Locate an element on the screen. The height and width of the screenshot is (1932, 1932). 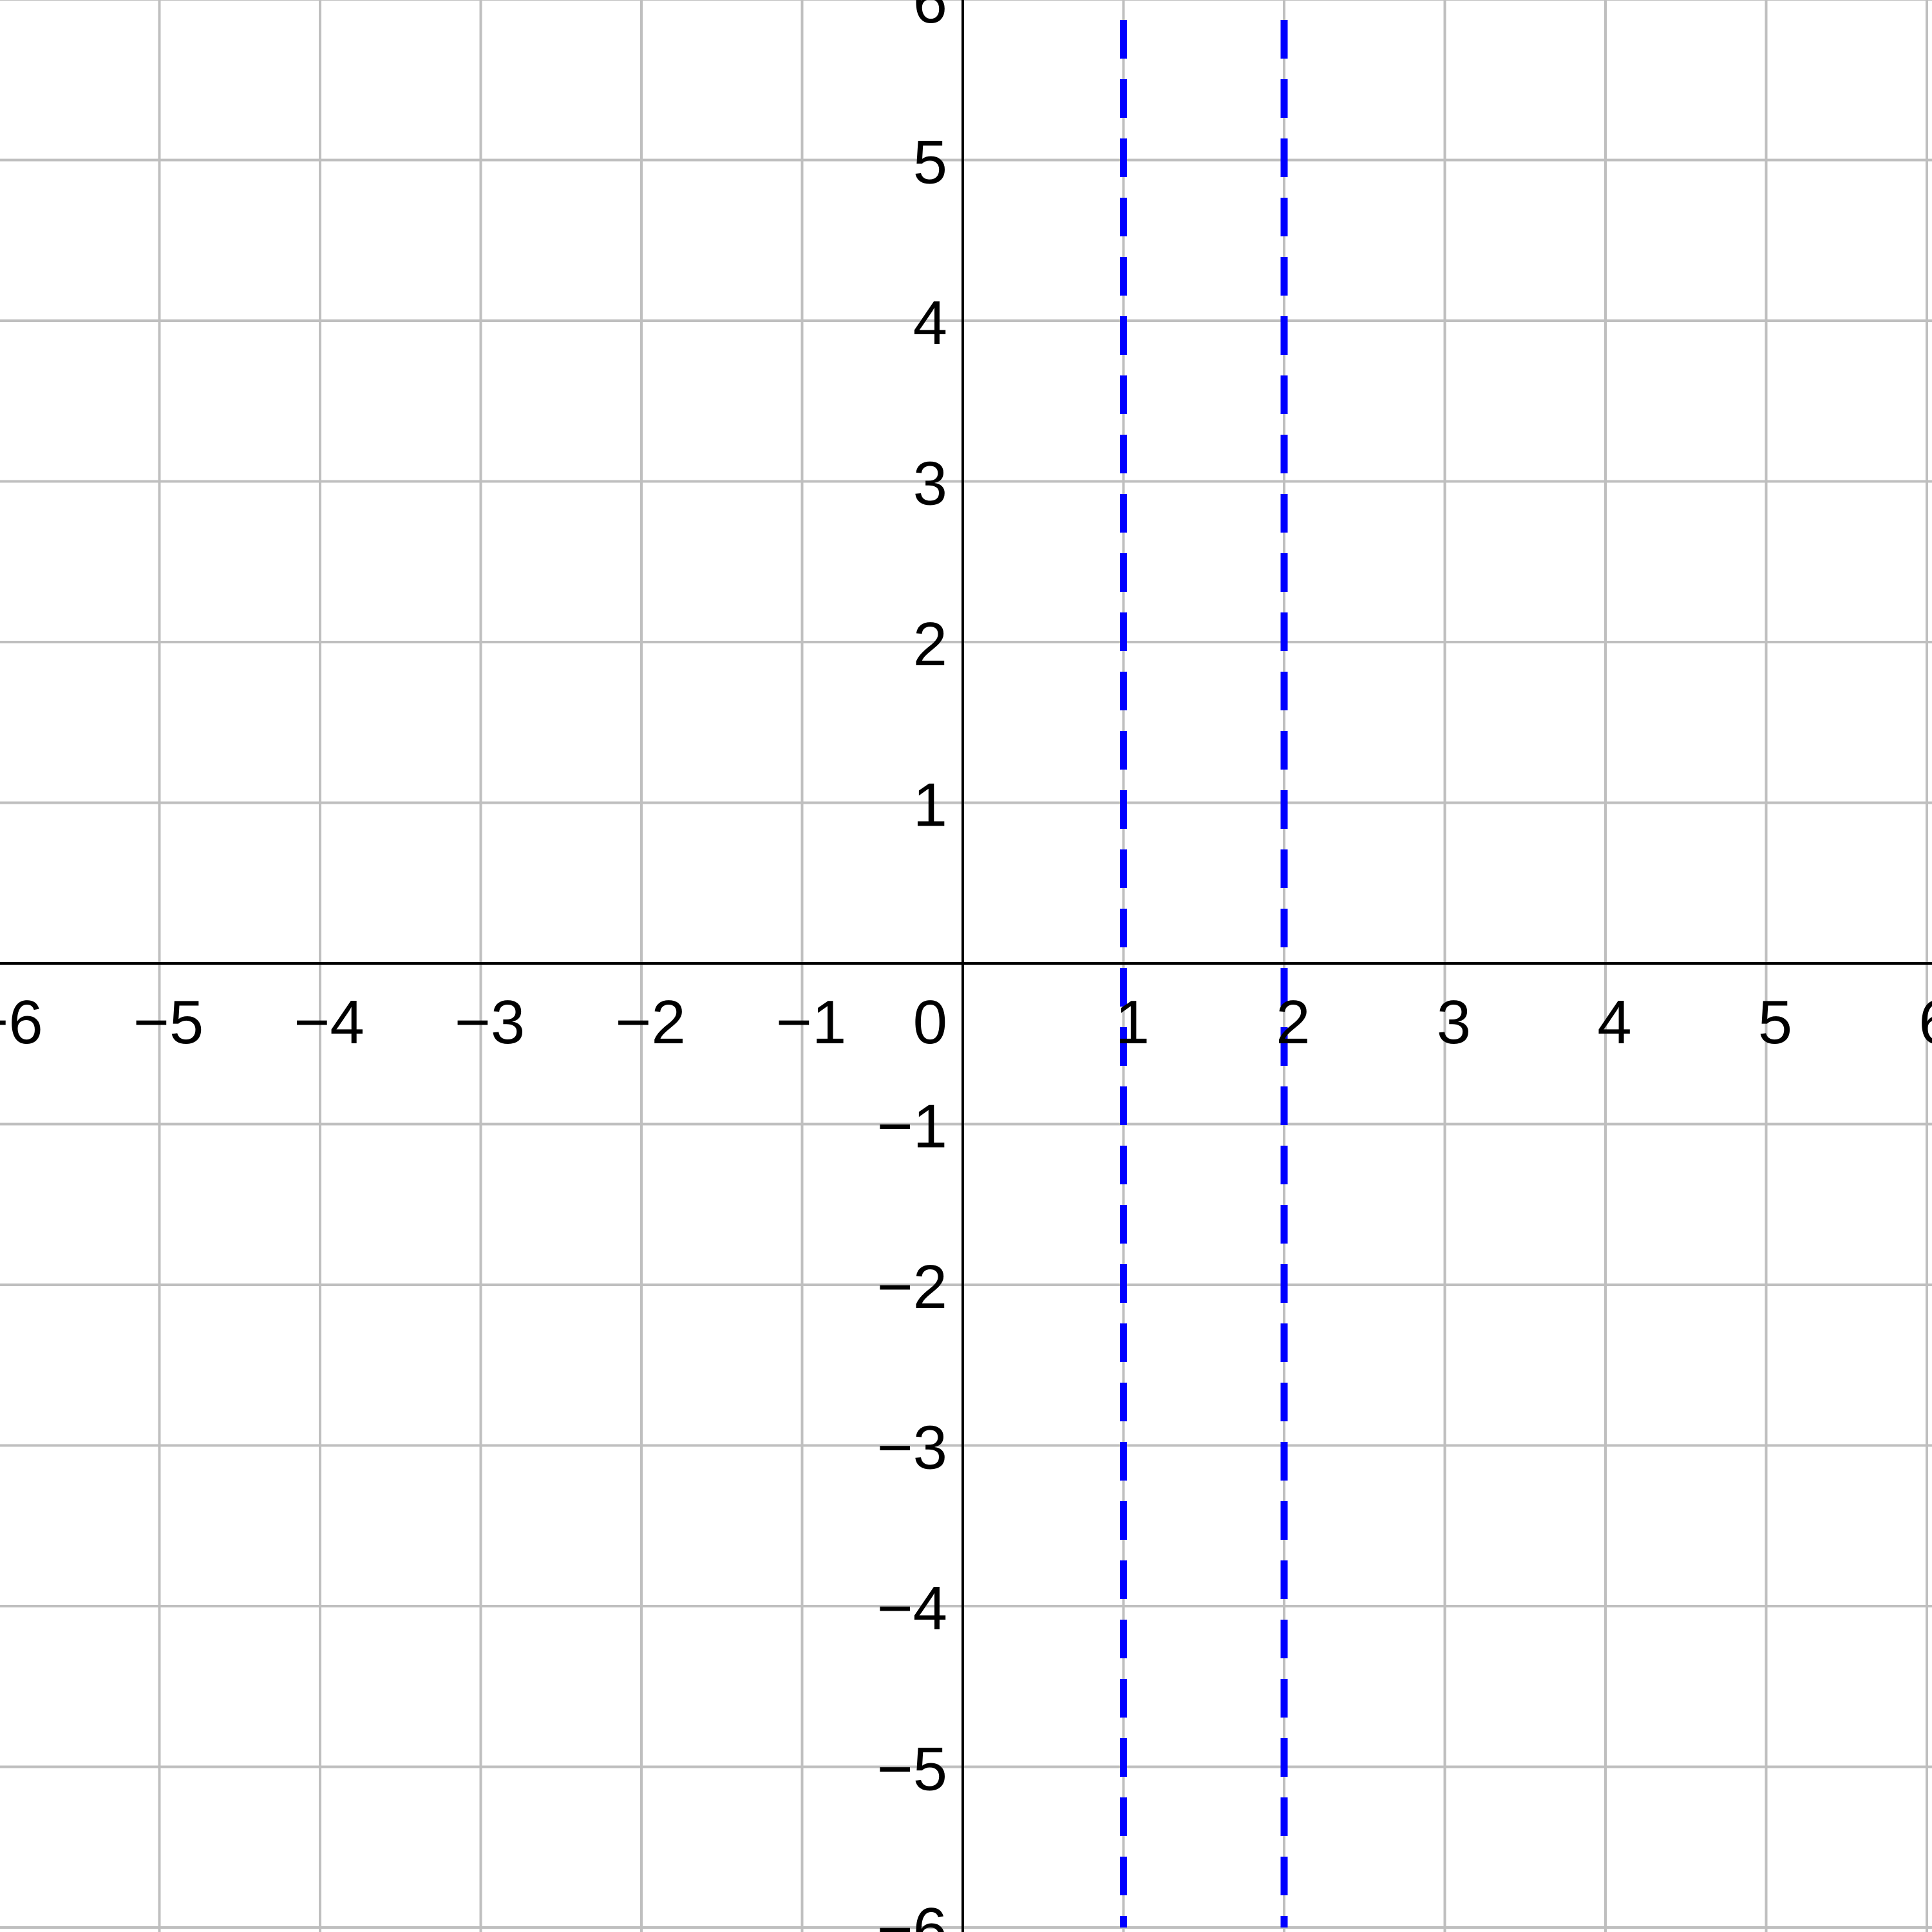
y-tick-label: 2 is located at coordinates (930, 644).